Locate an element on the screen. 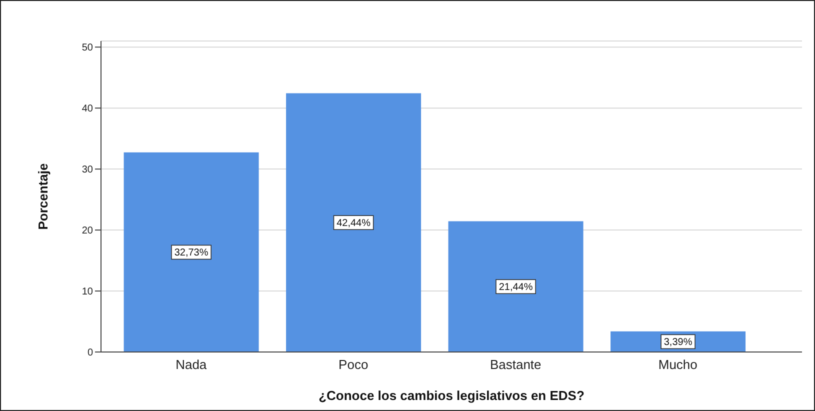 The image size is (815, 411). data-label: 3,39% is located at coordinates (678, 342).